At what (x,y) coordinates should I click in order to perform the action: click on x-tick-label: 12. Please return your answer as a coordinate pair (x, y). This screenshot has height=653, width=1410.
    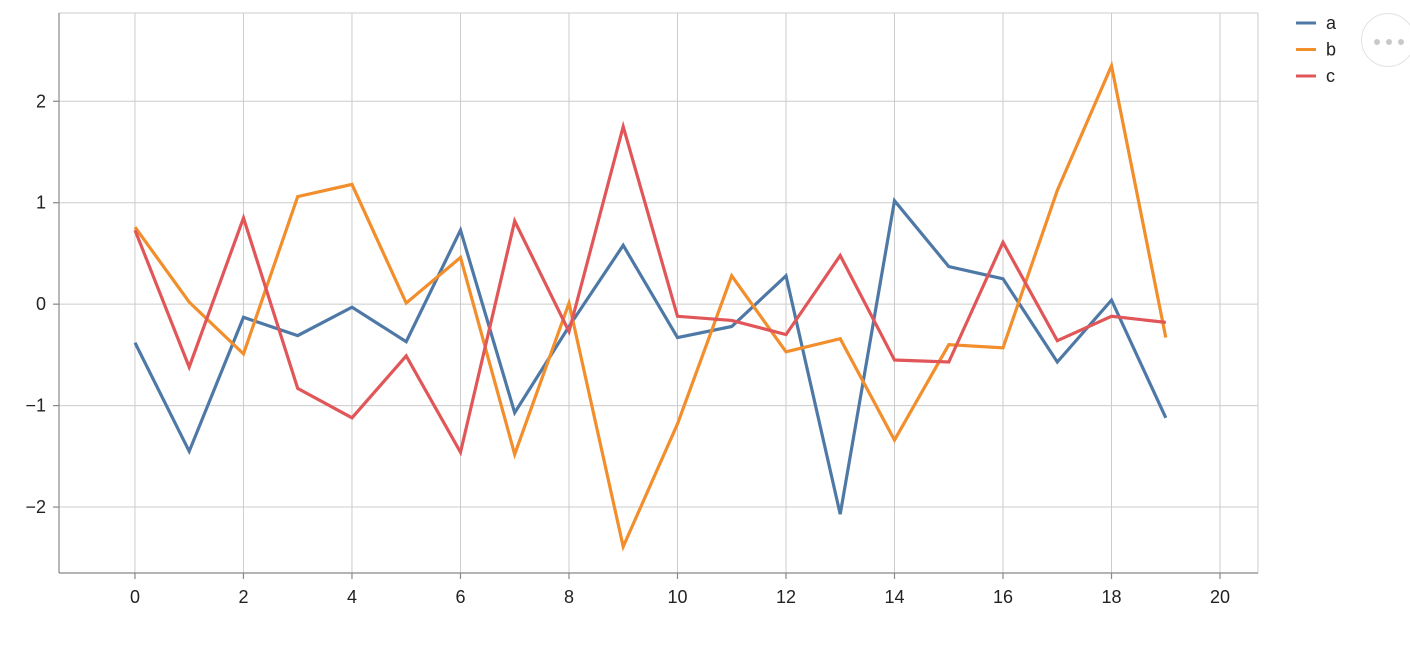
    Looking at the image, I should click on (786, 597).